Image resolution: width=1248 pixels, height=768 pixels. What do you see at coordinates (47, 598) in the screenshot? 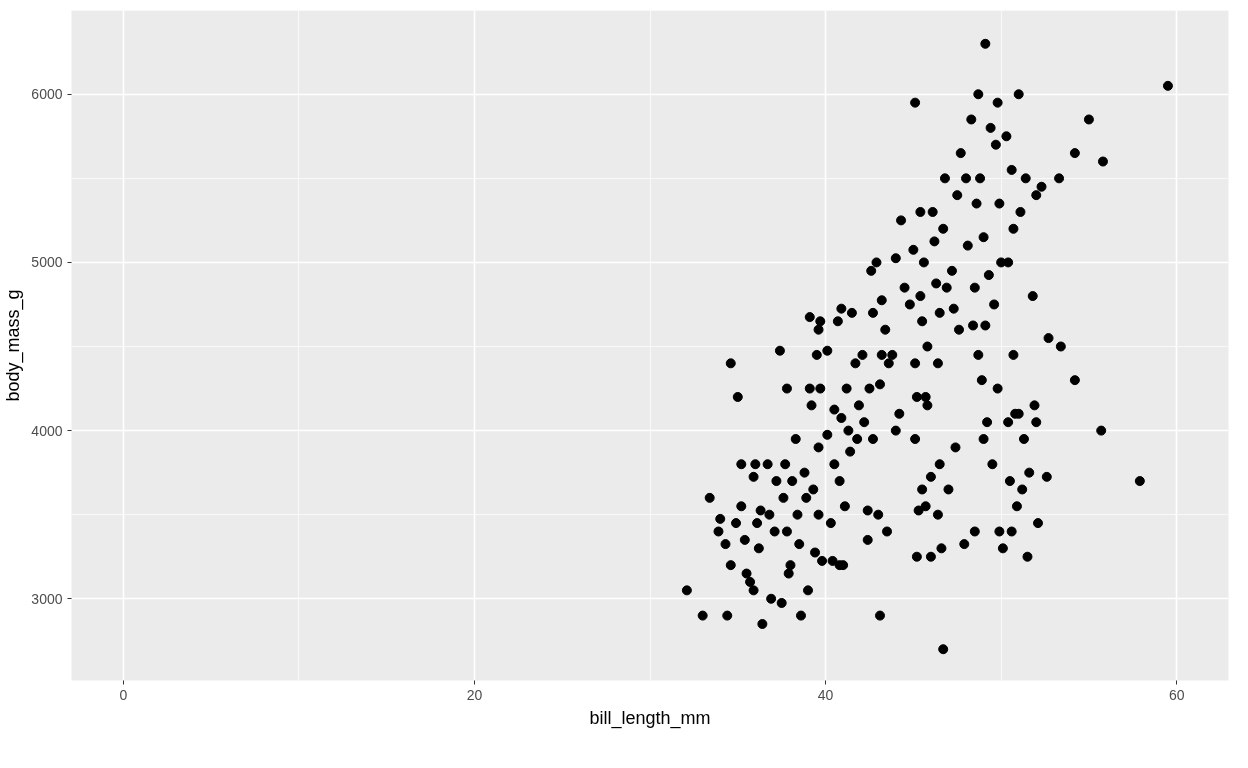
I see `y-tick-label: 3000` at bounding box center [47, 598].